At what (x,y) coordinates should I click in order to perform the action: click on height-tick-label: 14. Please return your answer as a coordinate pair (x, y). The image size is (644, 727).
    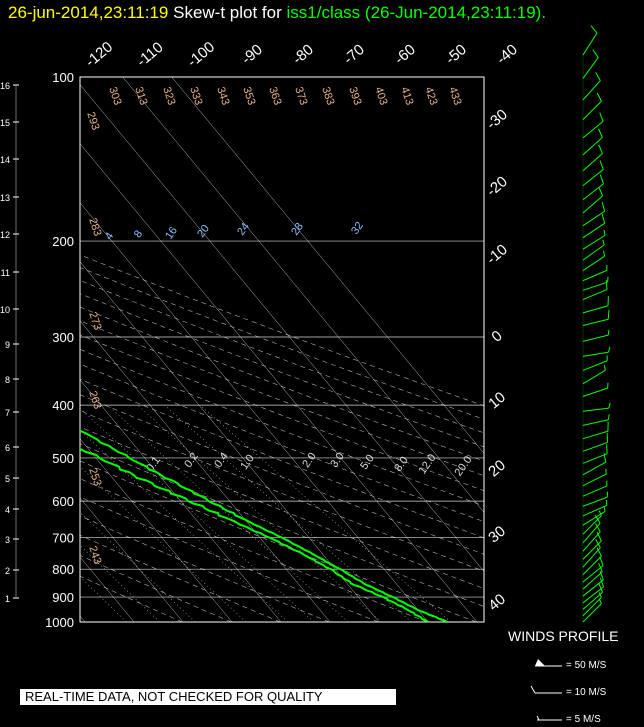
    Looking at the image, I should click on (5, 160).